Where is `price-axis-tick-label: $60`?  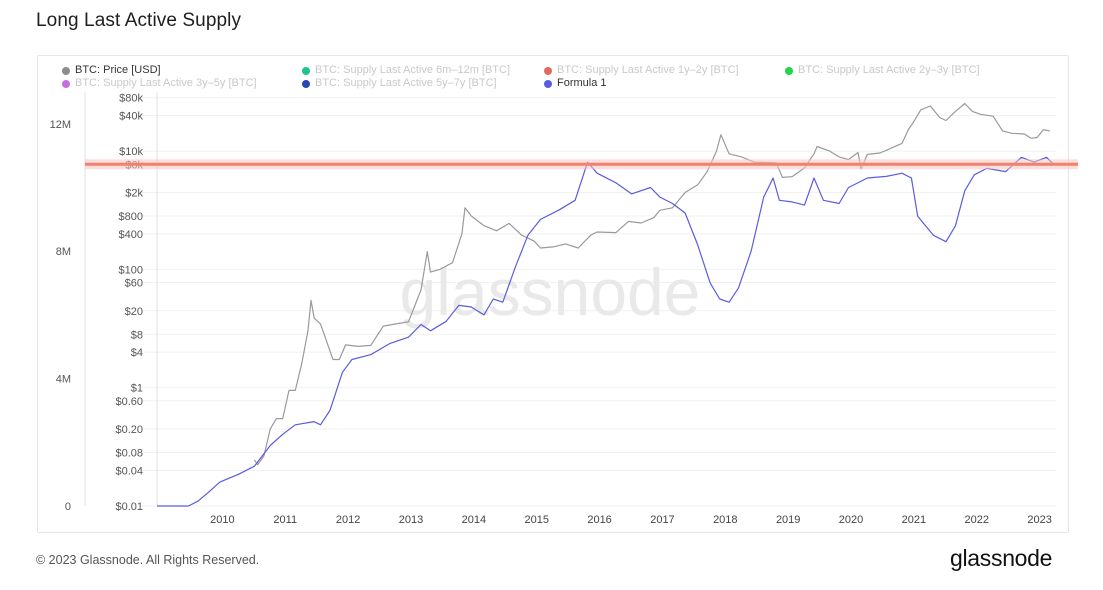
price-axis-tick-label: $60 is located at coordinates (134, 284).